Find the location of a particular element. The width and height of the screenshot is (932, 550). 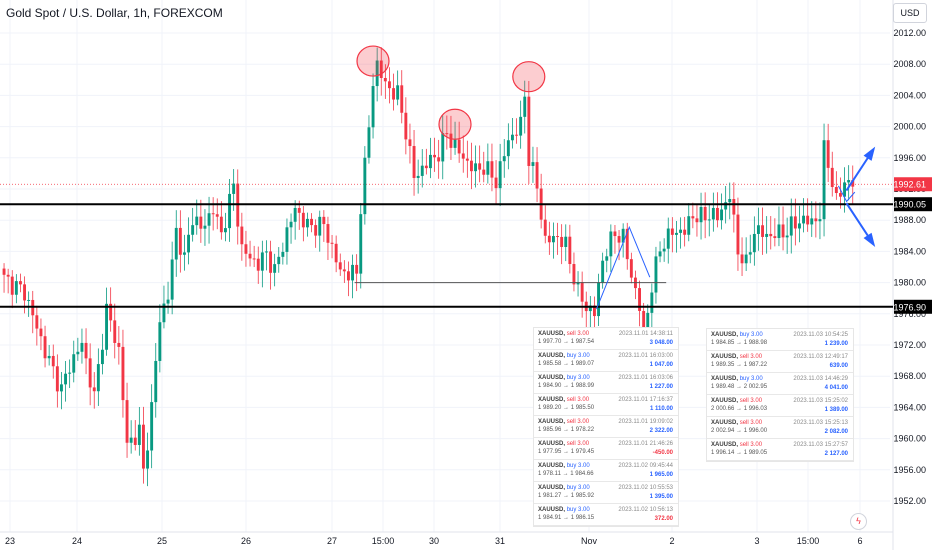

currency-selector: USD is located at coordinates (910, 13).